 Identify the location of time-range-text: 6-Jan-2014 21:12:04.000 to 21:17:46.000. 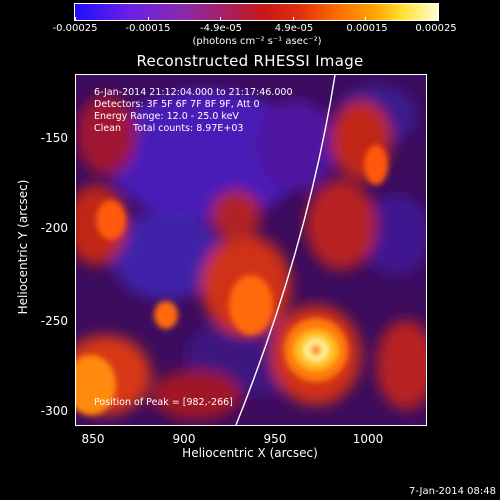
(193, 92).